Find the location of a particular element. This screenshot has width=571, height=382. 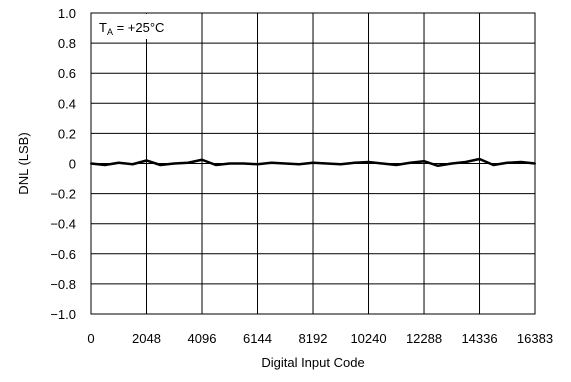

x-tick-label: 12288 is located at coordinates (424, 338).